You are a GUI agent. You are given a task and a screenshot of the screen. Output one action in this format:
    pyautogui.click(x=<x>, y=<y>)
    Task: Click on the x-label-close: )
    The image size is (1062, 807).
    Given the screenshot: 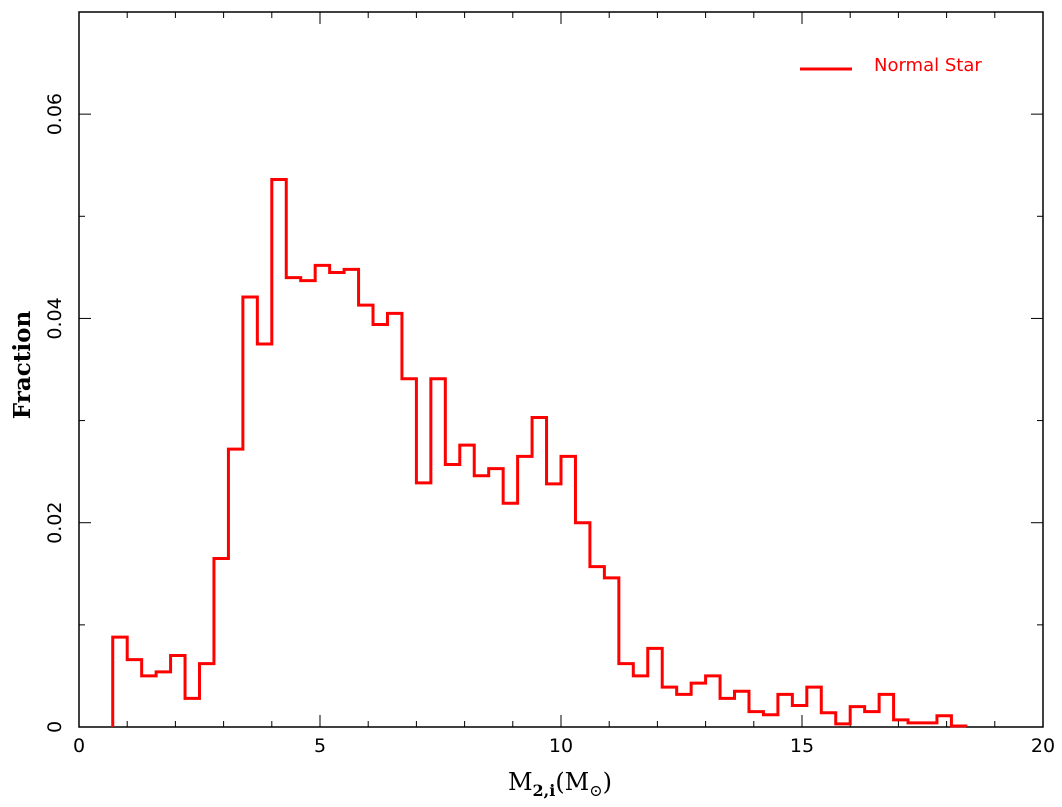 What is the action you would take?
    pyautogui.click(x=607, y=782)
    